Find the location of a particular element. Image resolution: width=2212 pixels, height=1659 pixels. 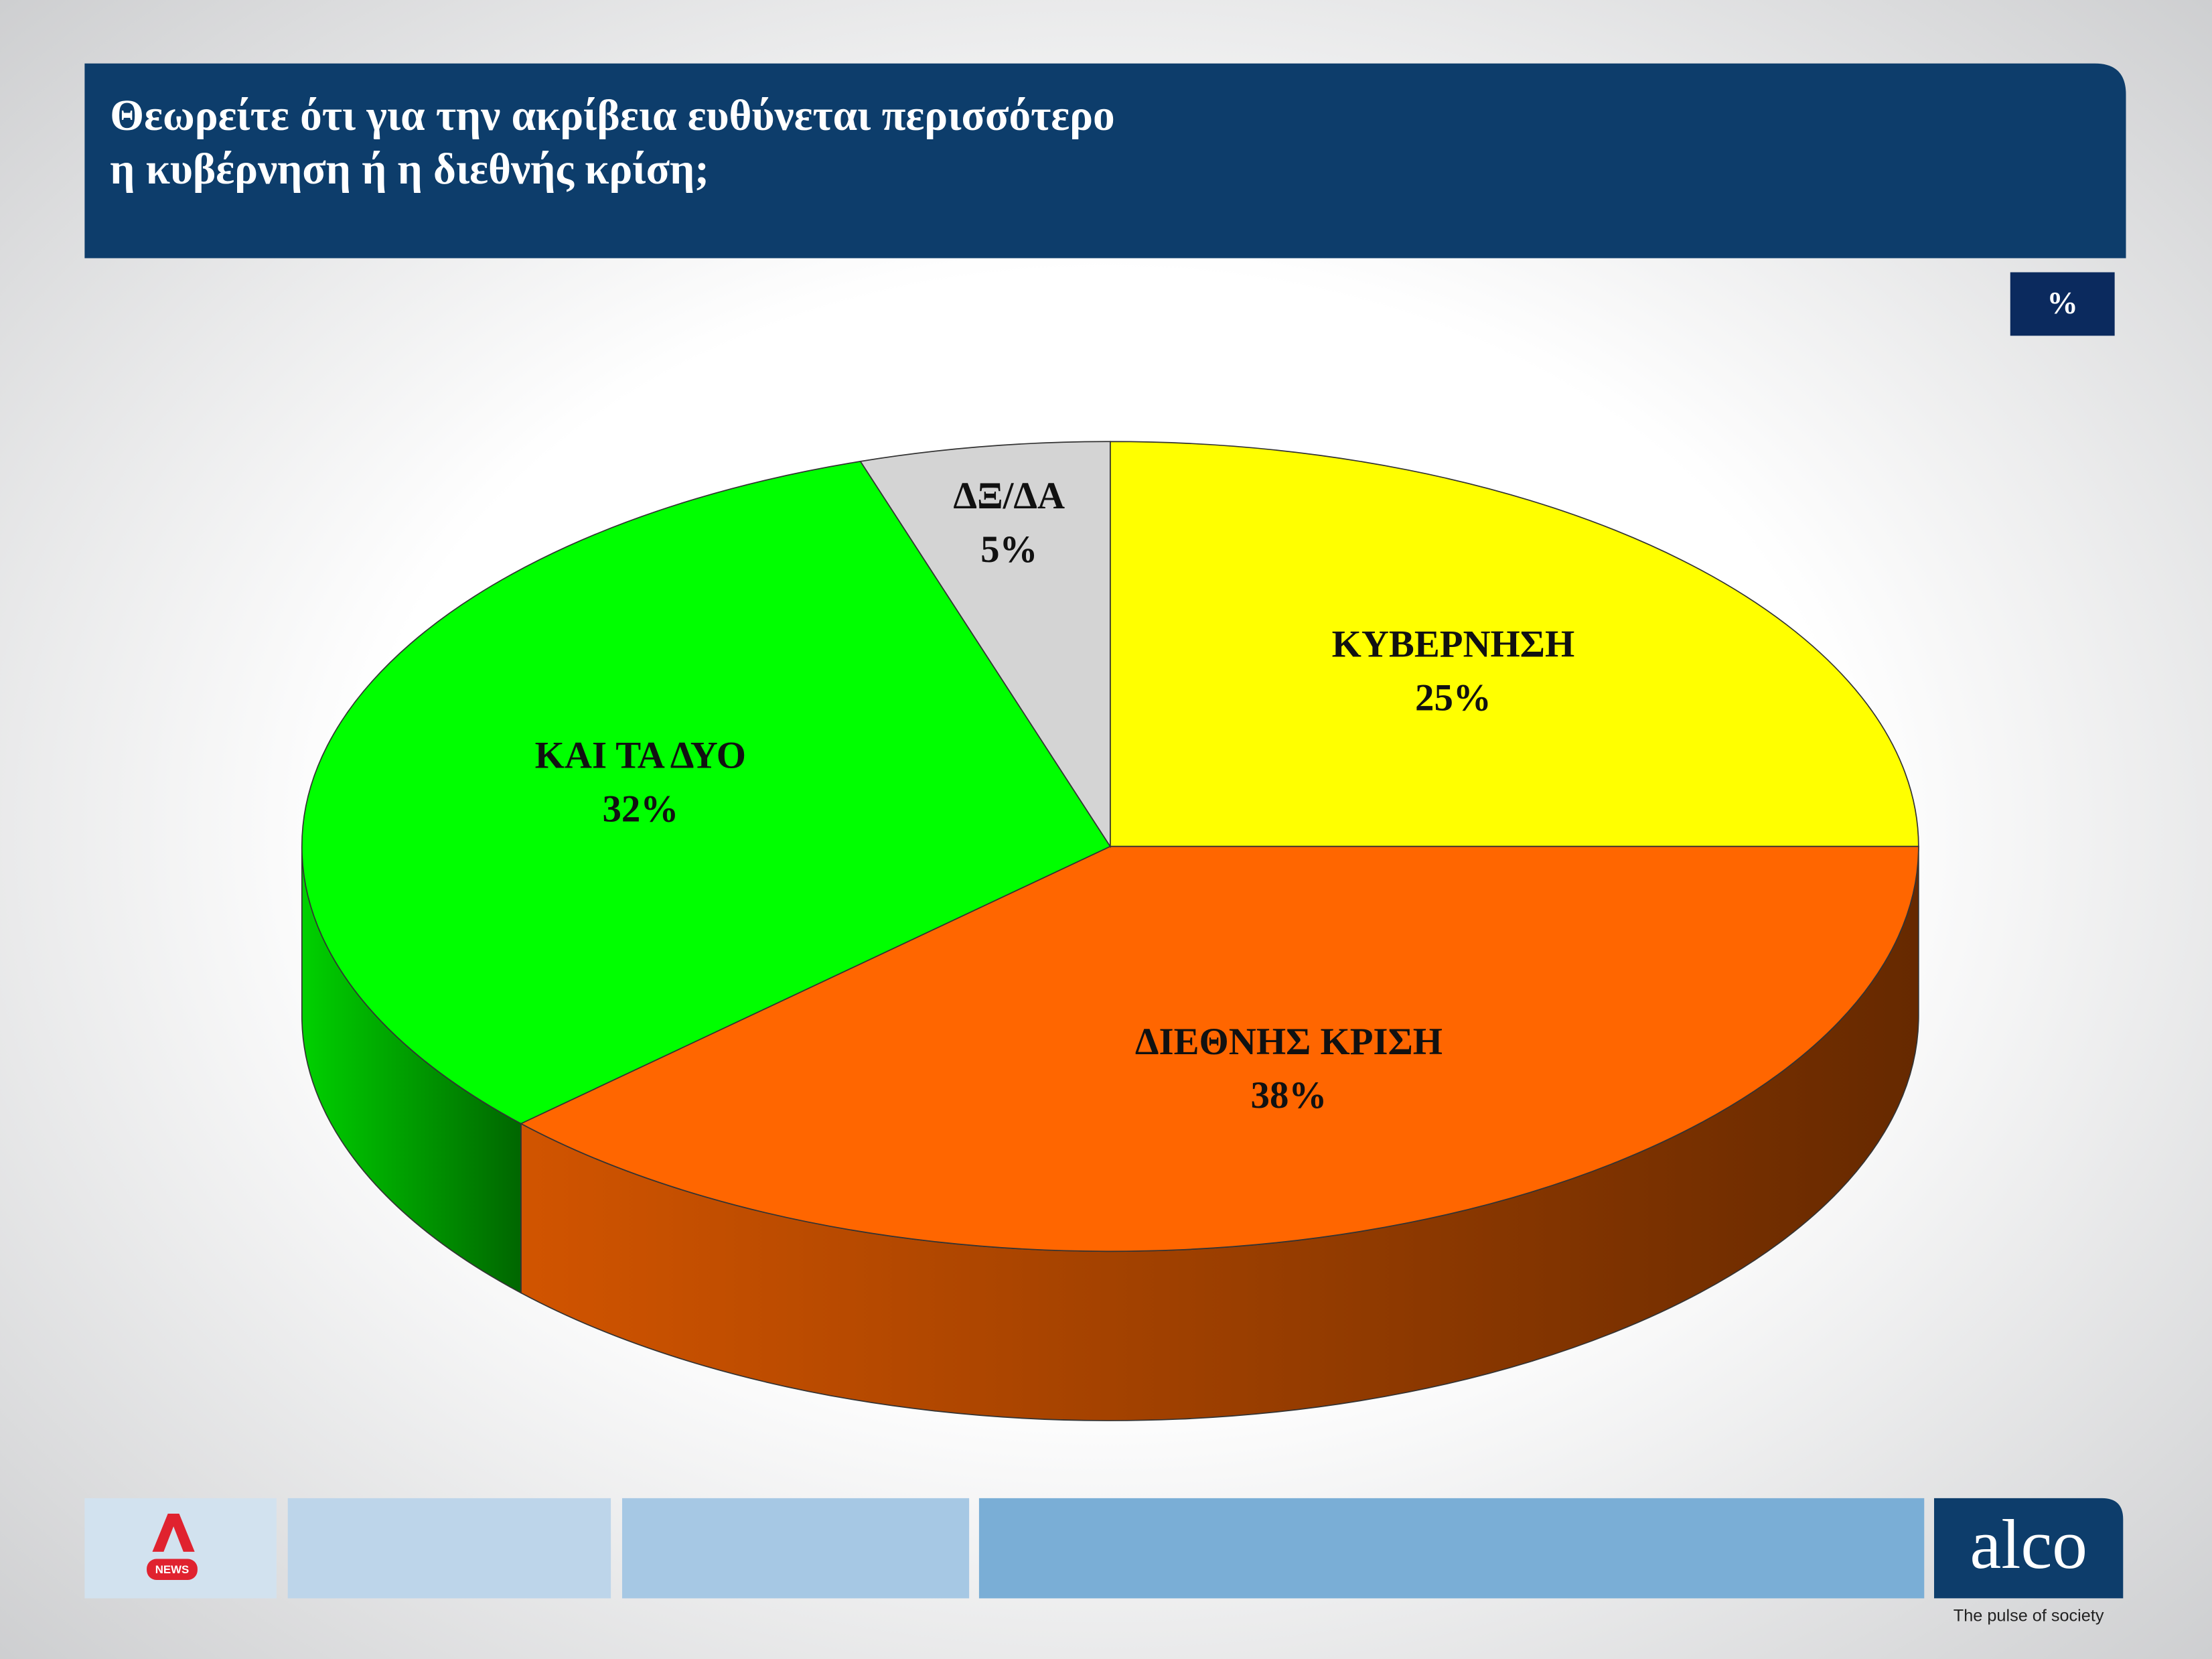

news-logo-text: NEWS is located at coordinates (172, 1569).